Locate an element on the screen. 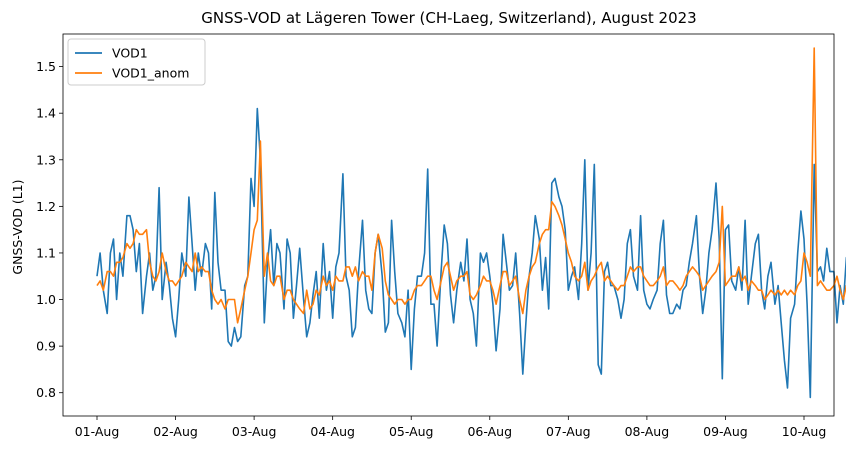 This screenshot has height=451, width=846. x-tick-label: 09-Aug is located at coordinates (725, 431).